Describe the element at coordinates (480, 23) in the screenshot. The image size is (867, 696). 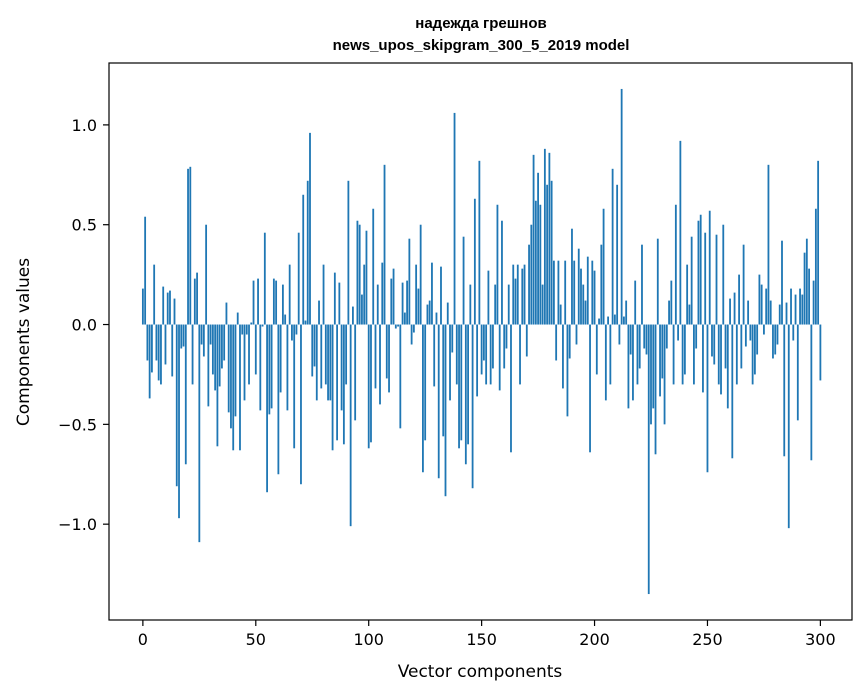
I see `chart-title: надежда грешнов` at that location.